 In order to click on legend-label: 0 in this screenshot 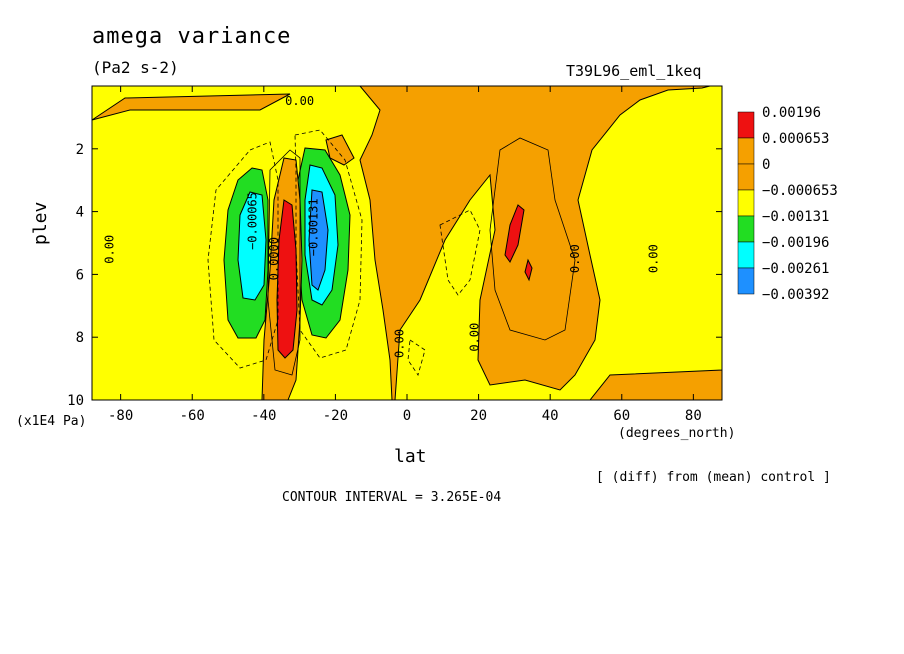, I will do `click(766, 165)`.